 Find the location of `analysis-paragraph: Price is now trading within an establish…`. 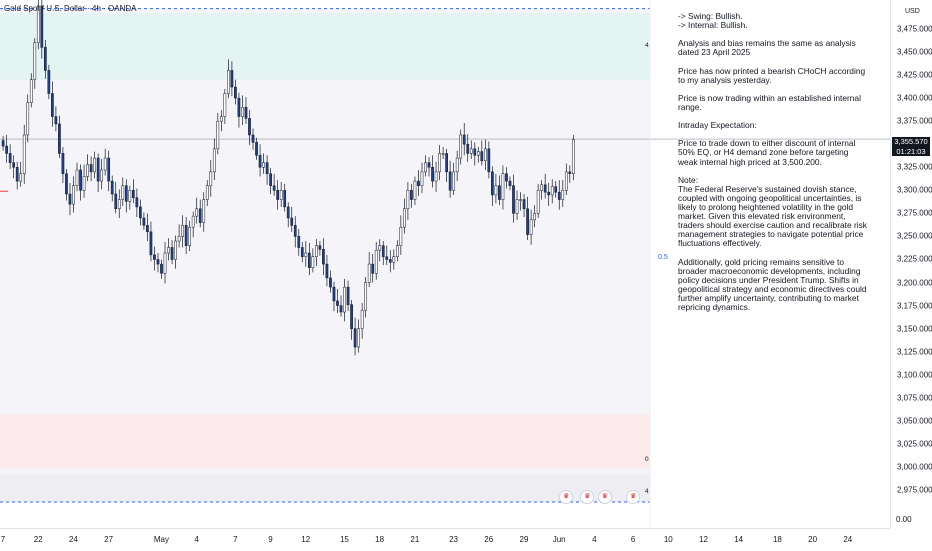

analysis-paragraph: Price is now trading within an establish… is located at coordinates (769, 102).